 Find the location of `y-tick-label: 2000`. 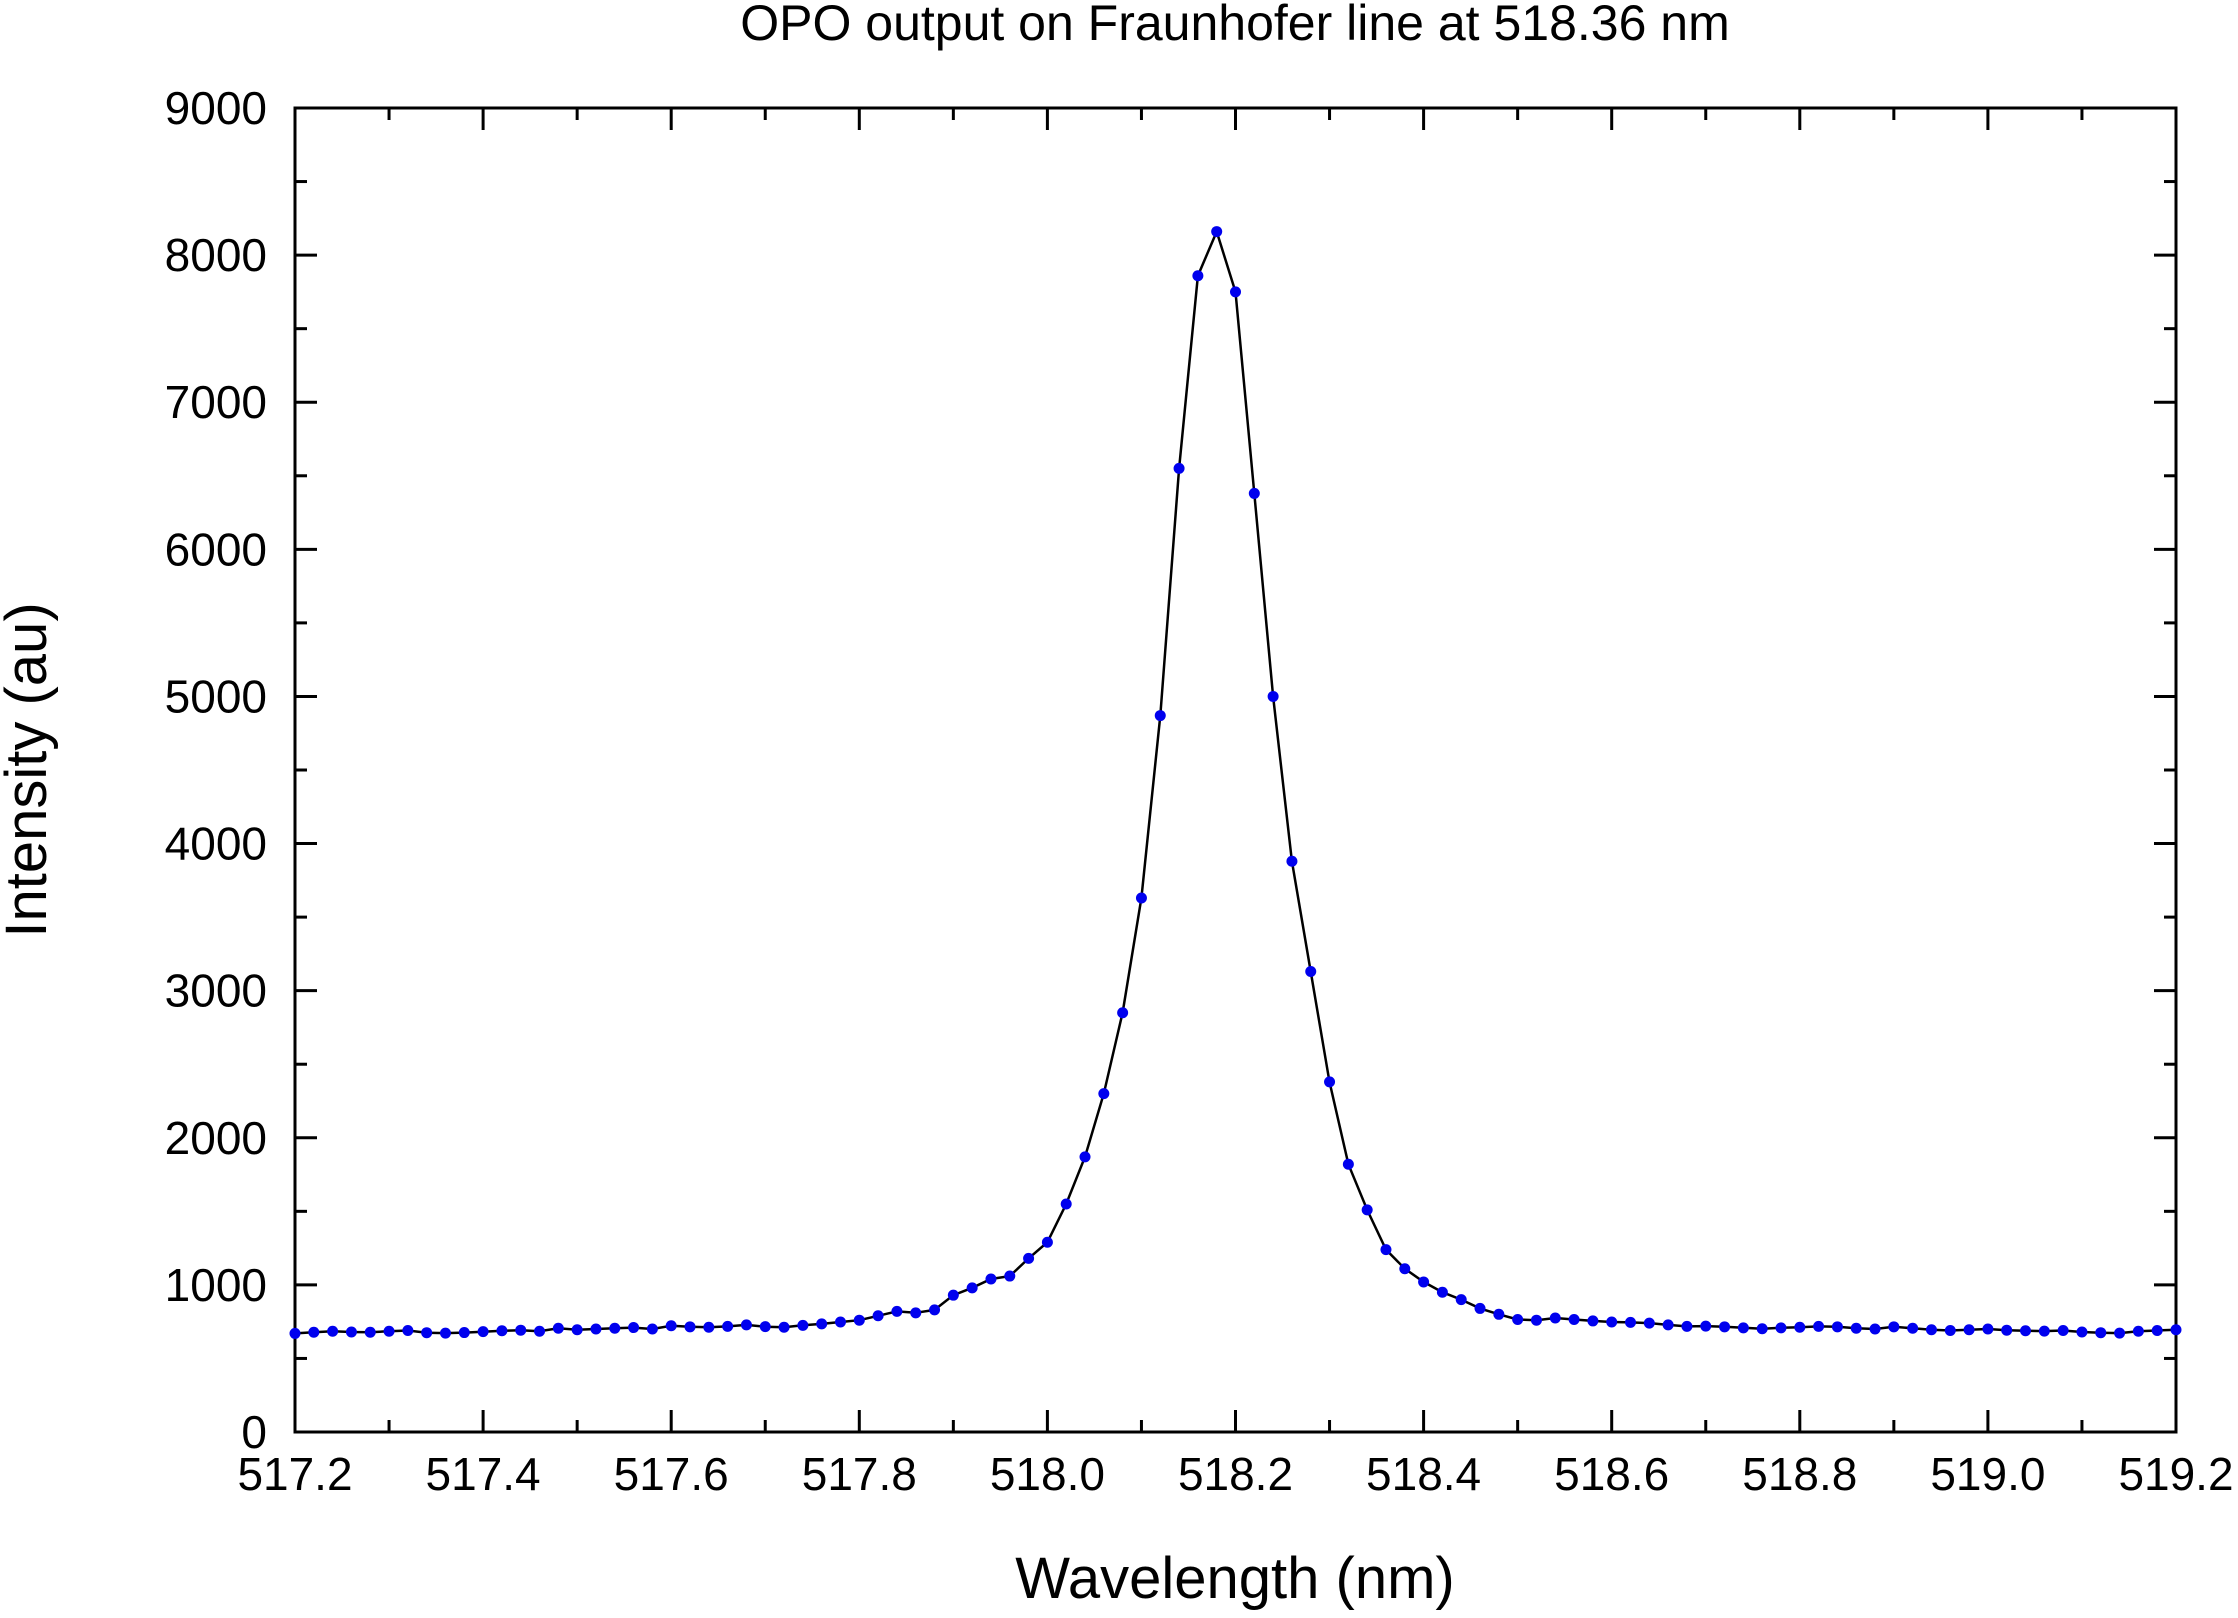

y-tick-label: 2000 is located at coordinates (216, 1138).